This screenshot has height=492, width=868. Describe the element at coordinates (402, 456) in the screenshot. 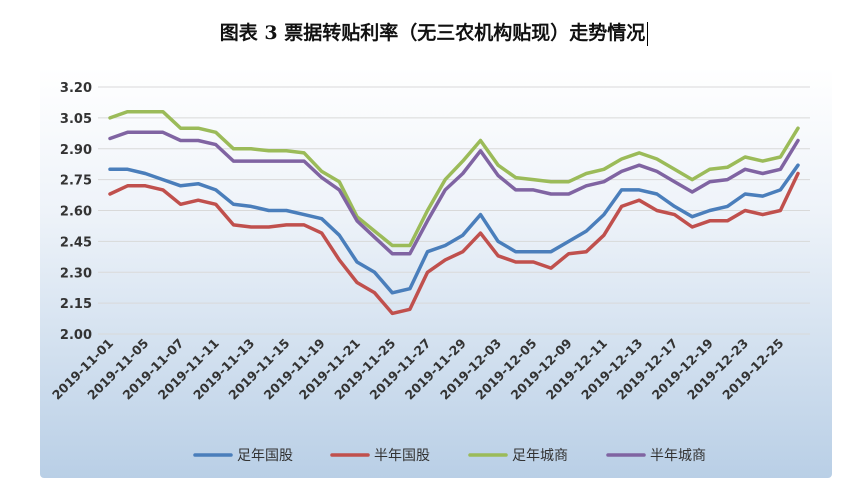

I see `legend-label: 半年国股` at that location.